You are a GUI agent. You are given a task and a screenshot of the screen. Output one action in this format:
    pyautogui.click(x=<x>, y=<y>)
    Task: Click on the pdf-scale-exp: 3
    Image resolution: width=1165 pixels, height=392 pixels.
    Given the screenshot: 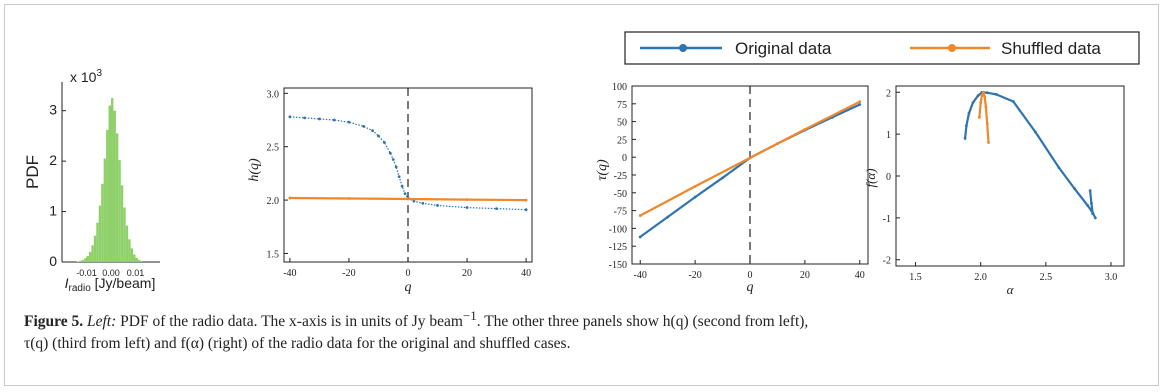 What is the action you would take?
    pyautogui.click(x=99, y=73)
    